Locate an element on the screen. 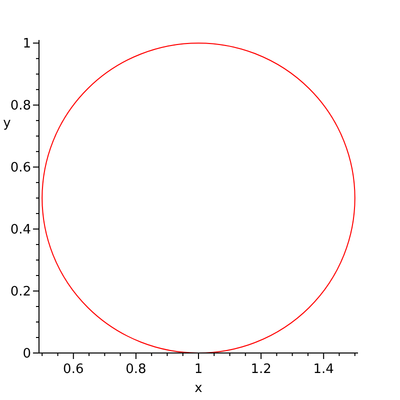 The width and height of the screenshot is (400, 400). y-tick-label: 0 is located at coordinates (26, 354).